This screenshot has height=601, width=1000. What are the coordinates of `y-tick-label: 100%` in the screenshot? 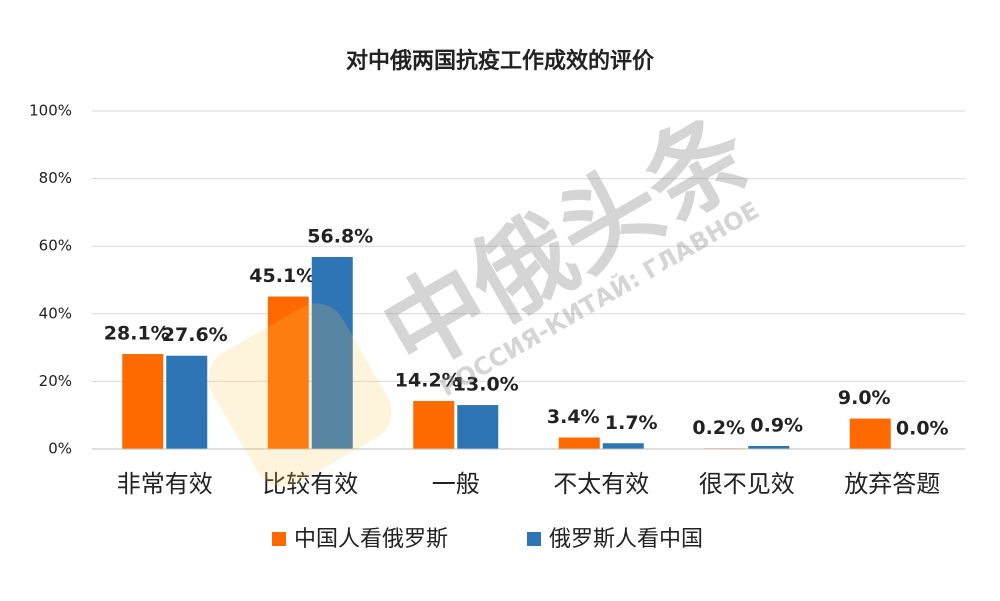 It's located at (50, 111).